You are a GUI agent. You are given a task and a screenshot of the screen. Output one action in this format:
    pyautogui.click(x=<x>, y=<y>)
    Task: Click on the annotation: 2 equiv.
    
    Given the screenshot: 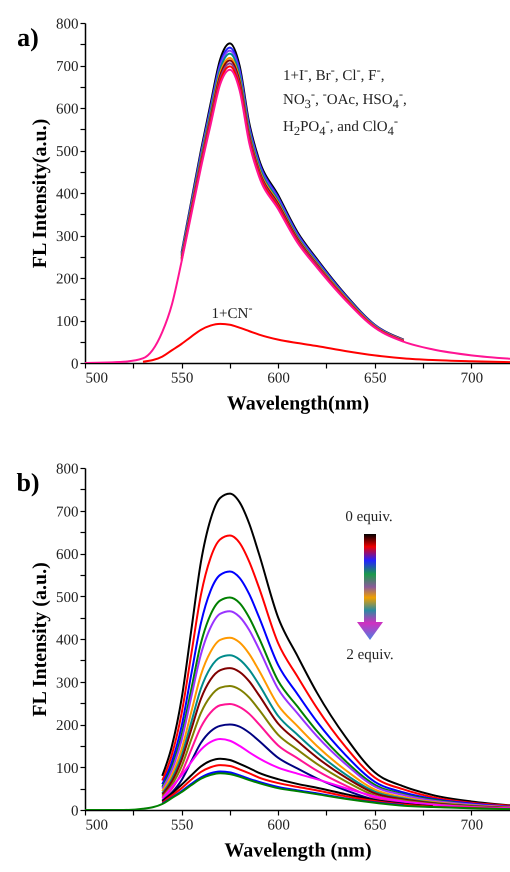 What is the action you would take?
    pyautogui.click(x=370, y=655)
    